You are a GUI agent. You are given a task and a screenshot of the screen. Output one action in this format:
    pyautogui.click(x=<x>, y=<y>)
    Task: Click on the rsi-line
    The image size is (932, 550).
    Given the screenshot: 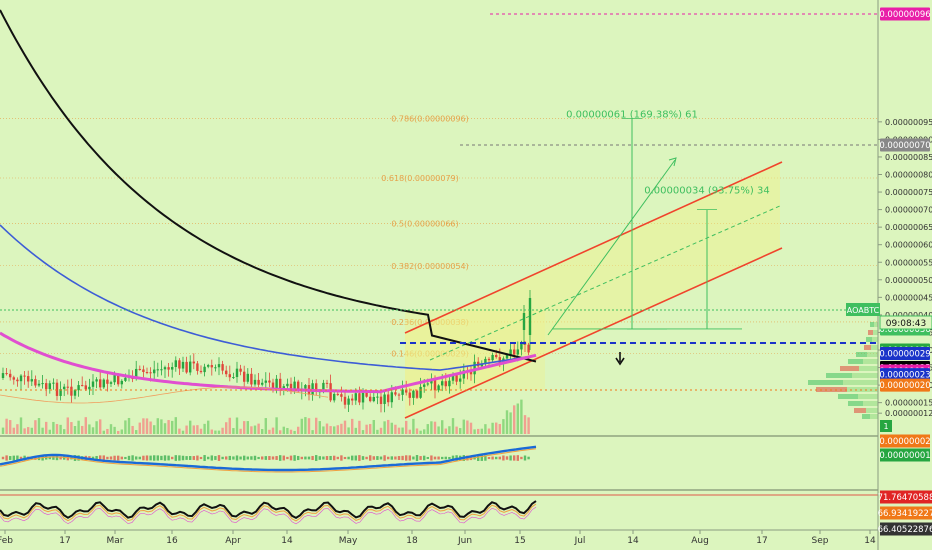 What is the action you would take?
    pyautogui.click(x=268, y=510)
    